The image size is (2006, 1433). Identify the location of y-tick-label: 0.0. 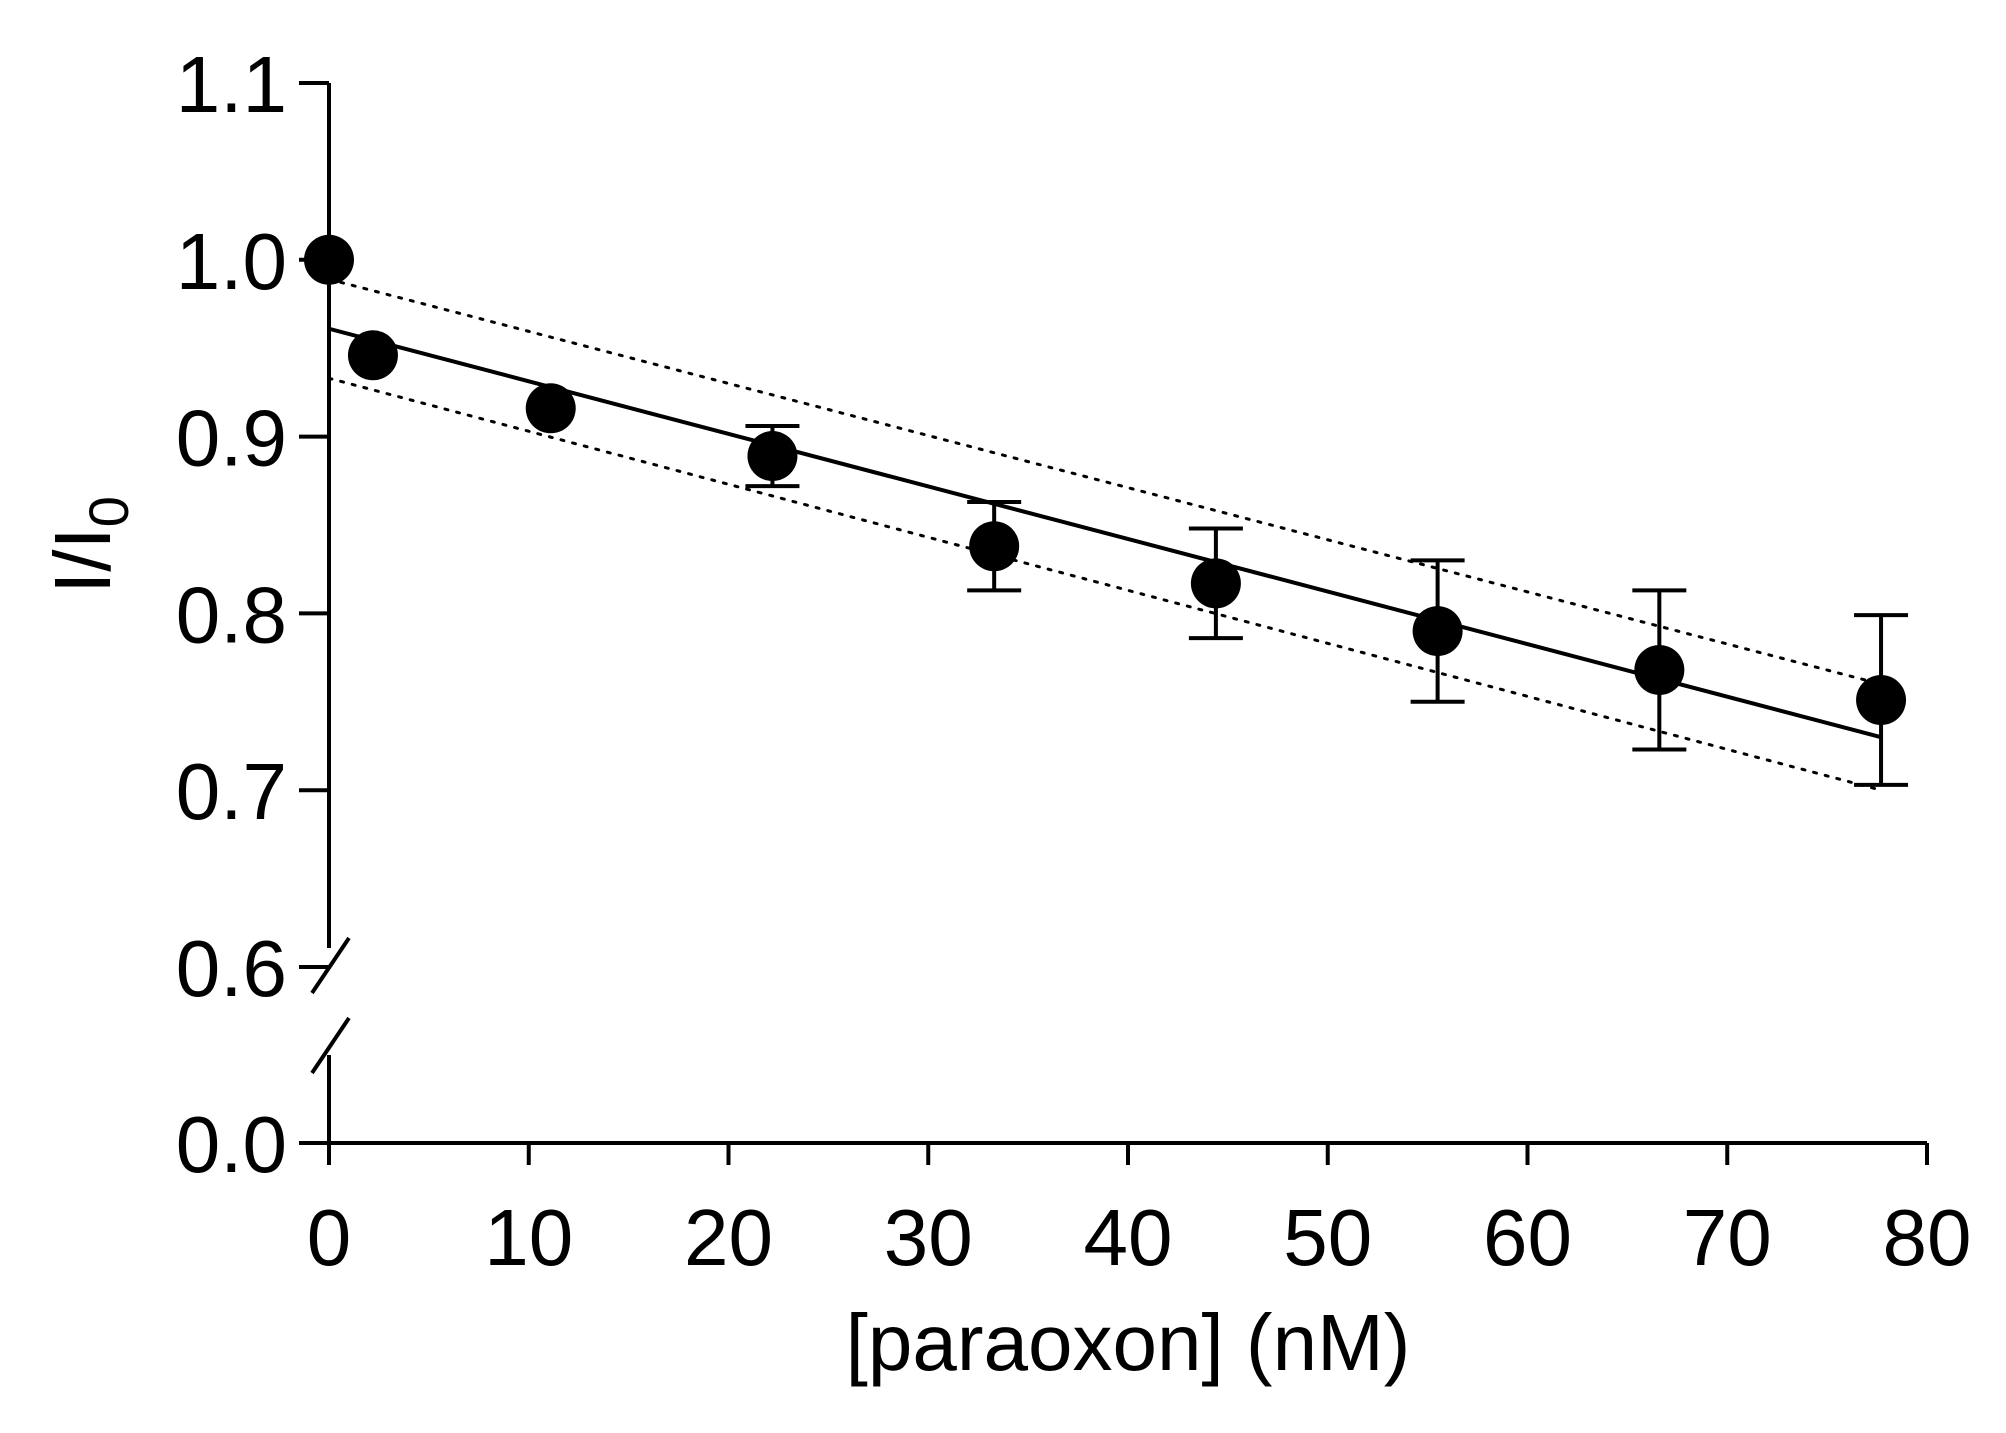
(231, 1144).